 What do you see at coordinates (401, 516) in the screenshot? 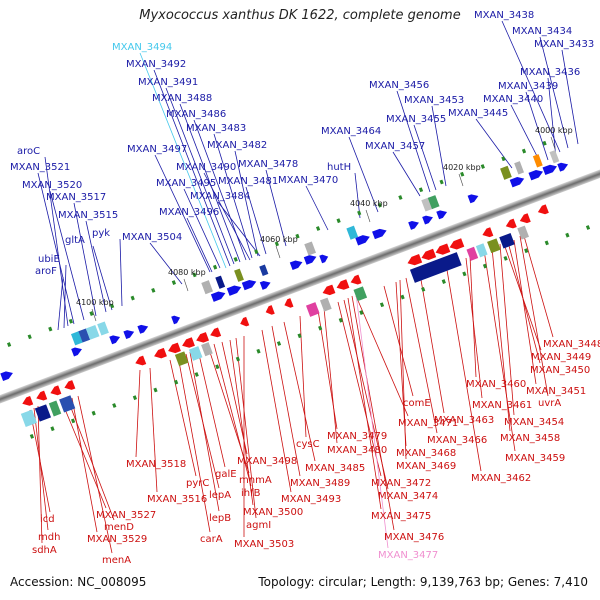
I see `bottom-gene-label: MXAN_3475` at bounding box center [401, 516].